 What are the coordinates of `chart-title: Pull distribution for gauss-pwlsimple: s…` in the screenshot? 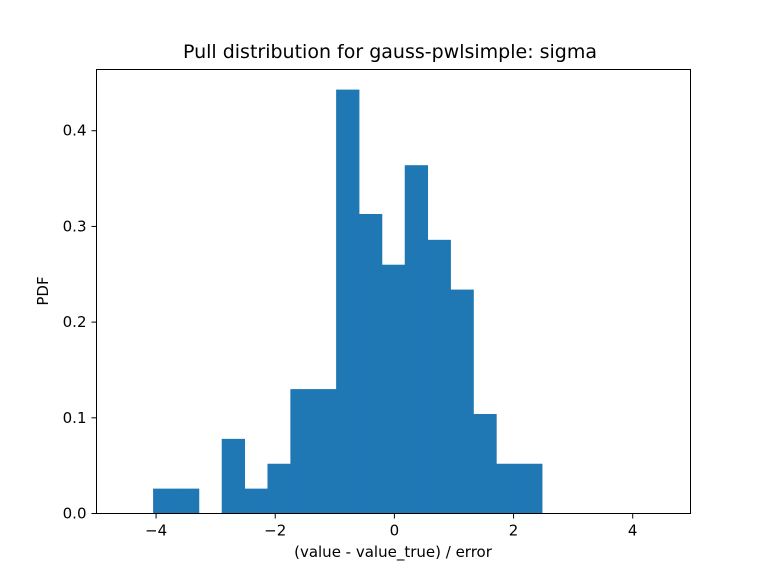 It's located at (390, 52).